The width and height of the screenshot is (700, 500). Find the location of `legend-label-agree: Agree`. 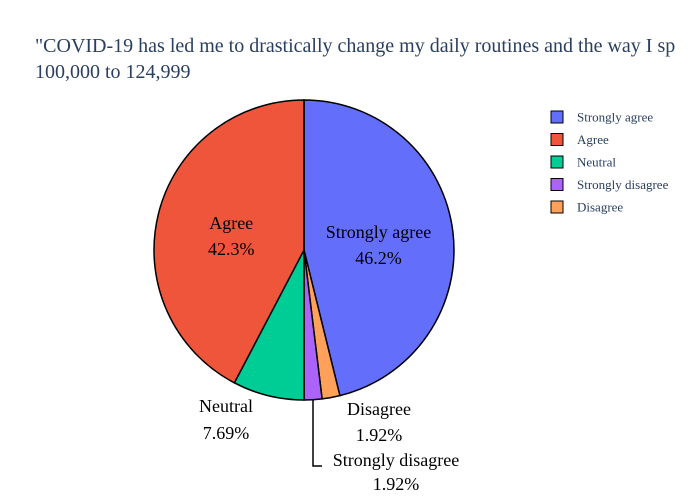

legend-label-agree: Agree is located at coordinates (593, 139).